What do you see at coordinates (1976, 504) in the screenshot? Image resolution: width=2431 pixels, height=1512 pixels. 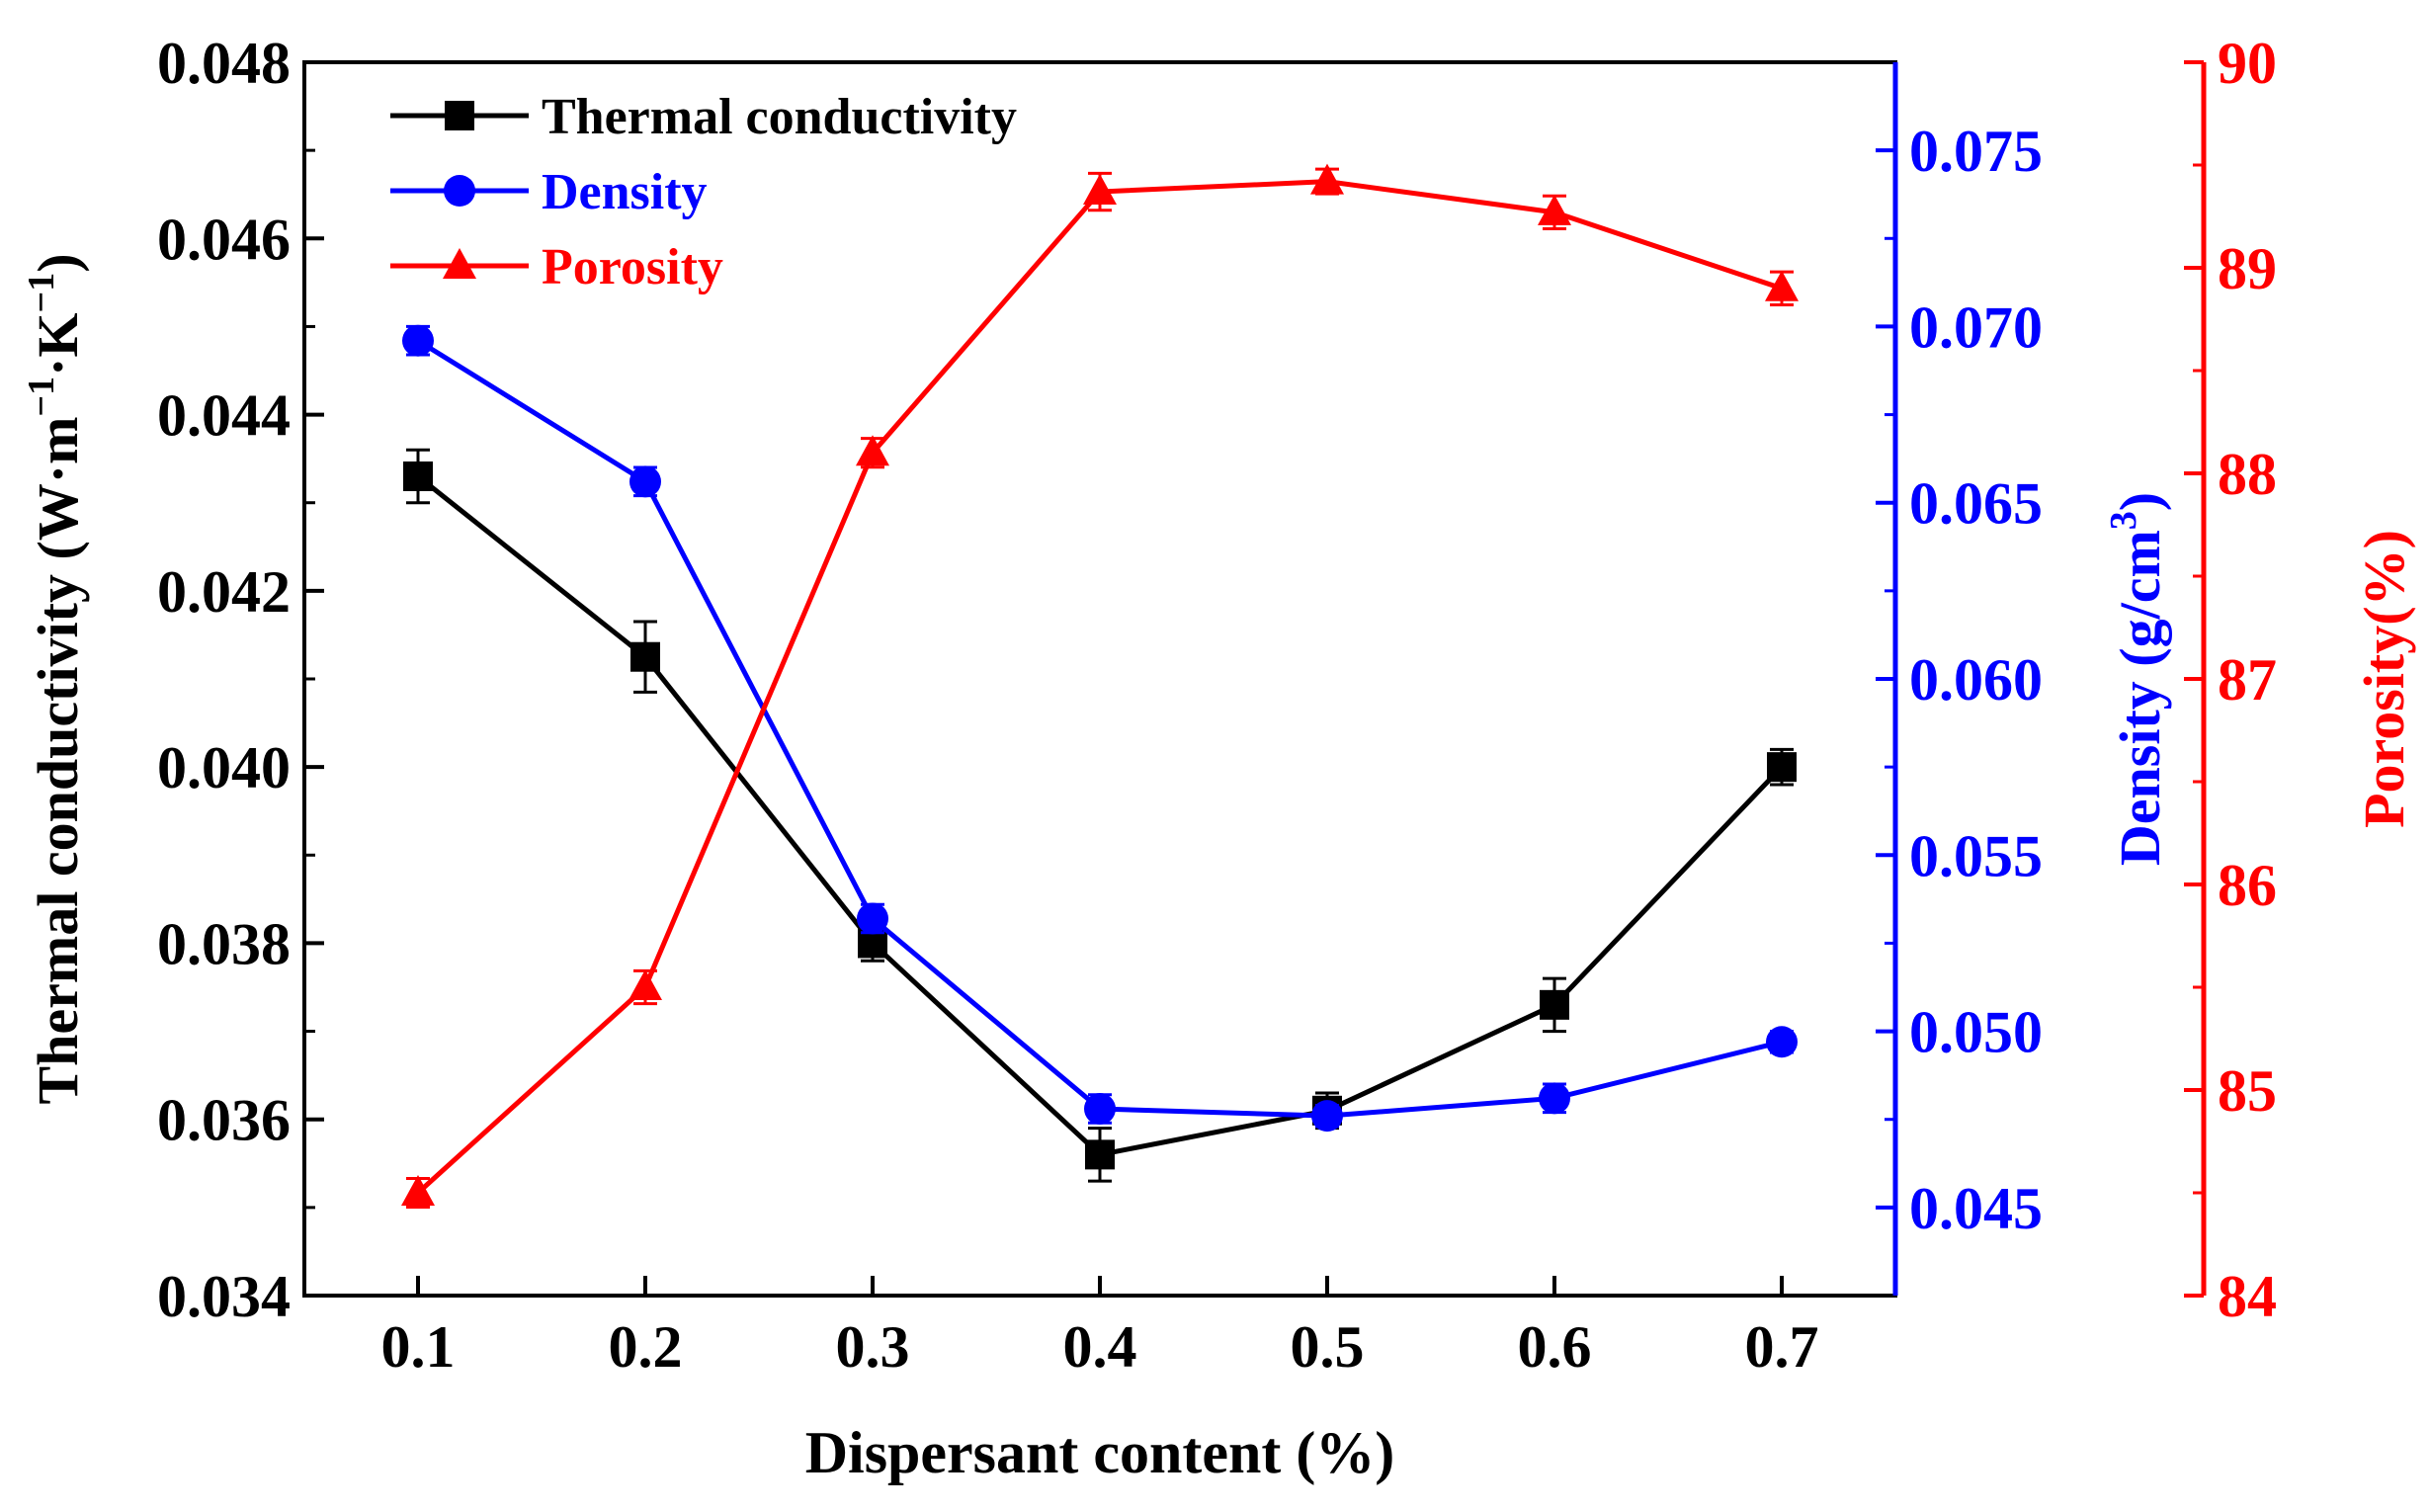 I see `density-axis-tick-label: 0.065` at bounding box center [1976, 504].